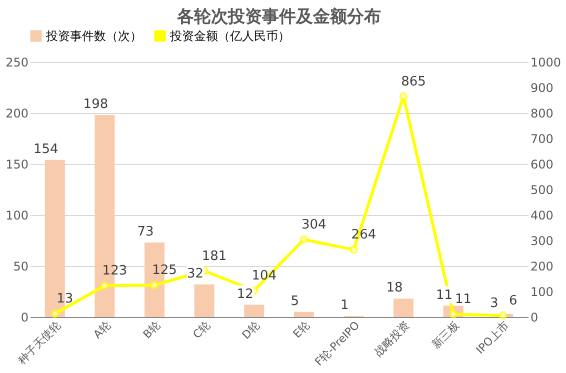  Describe the element at coordinates (251, 330) in the screenshot. I see `x-tick-label: D轮` at that location.